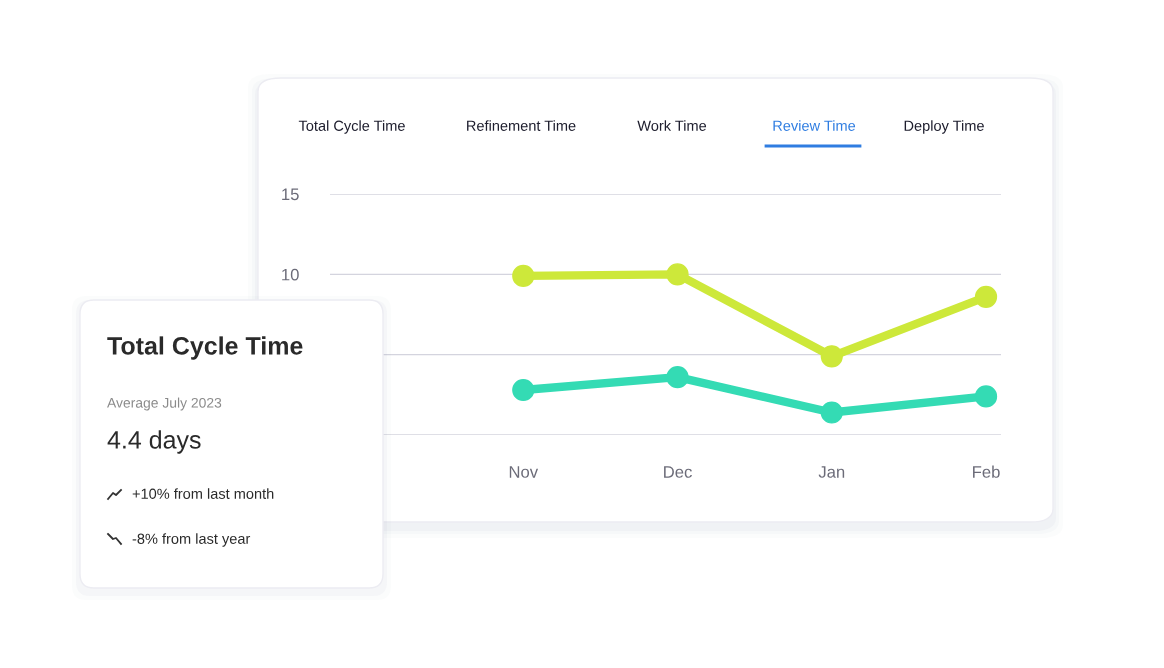 Image resolution: width=1164 pixels, height=668 pixels. Describe the element at coordinates (524, 472) in the screenshot. I see `x-tick-label: Nov` at that location.